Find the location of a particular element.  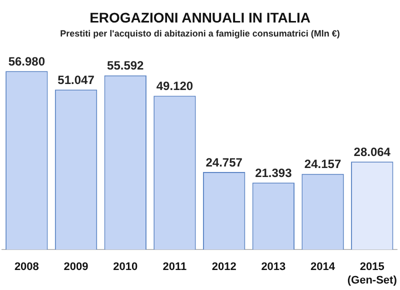

chart-title: EROGAZIONI ANNUALI IN ITALIA is located at coordinates (200, 17).